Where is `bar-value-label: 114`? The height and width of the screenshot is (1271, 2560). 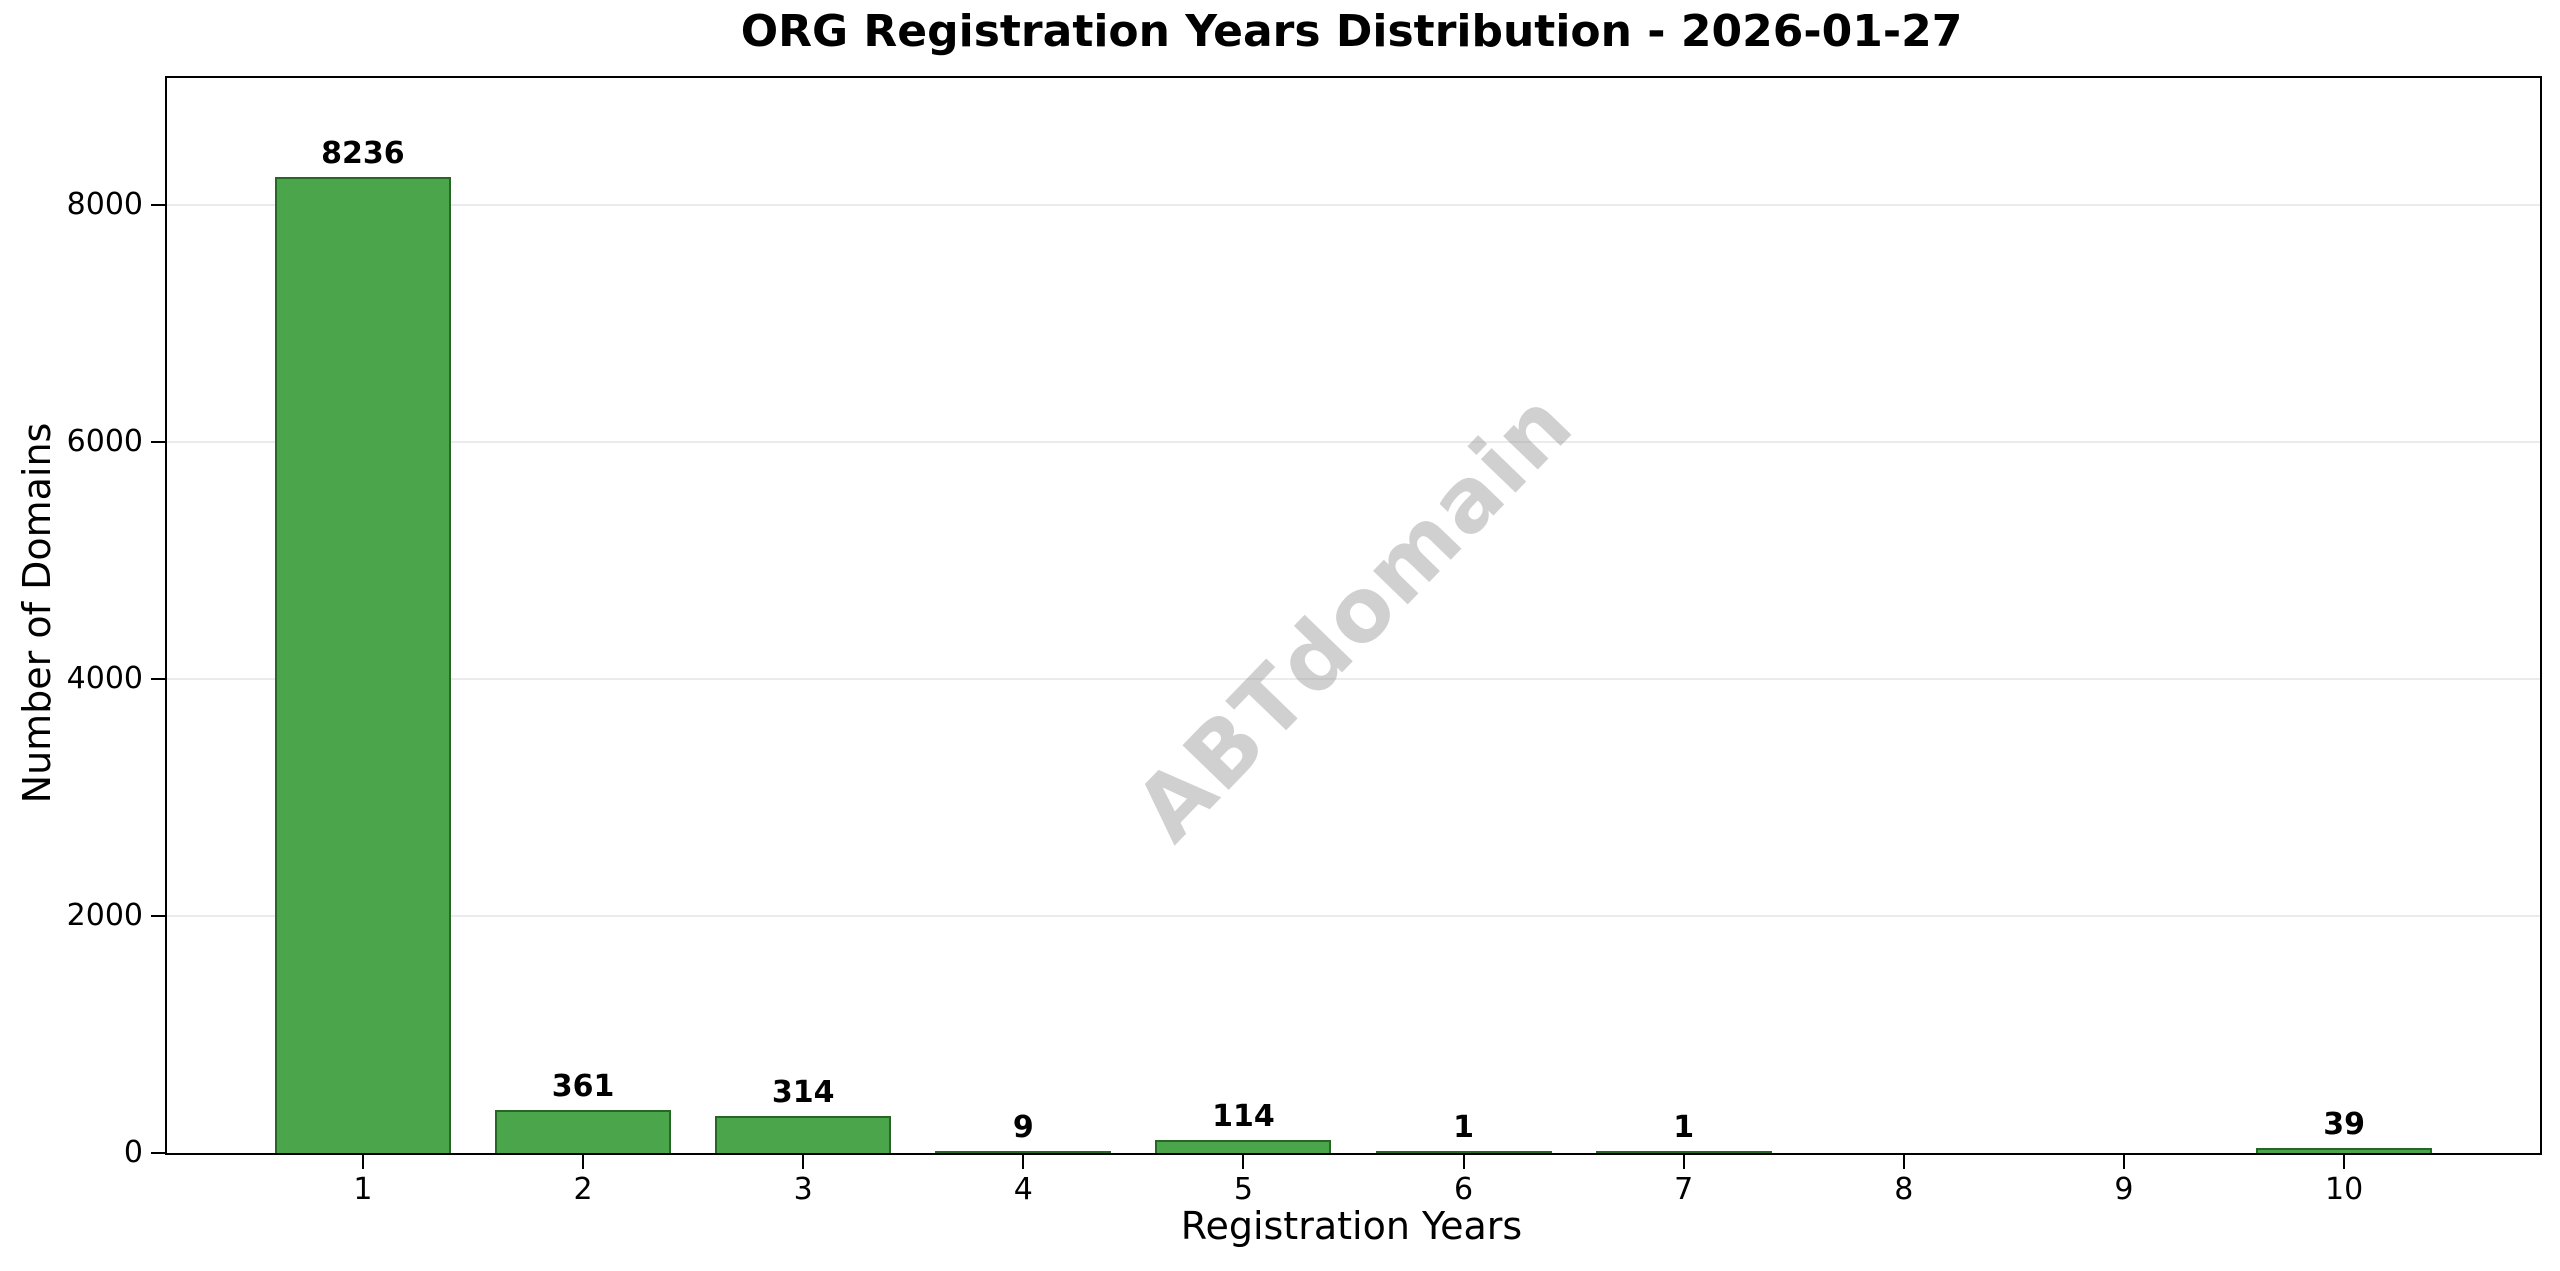
bar-value-label: 114 is located at coordinates (1243, 1116).